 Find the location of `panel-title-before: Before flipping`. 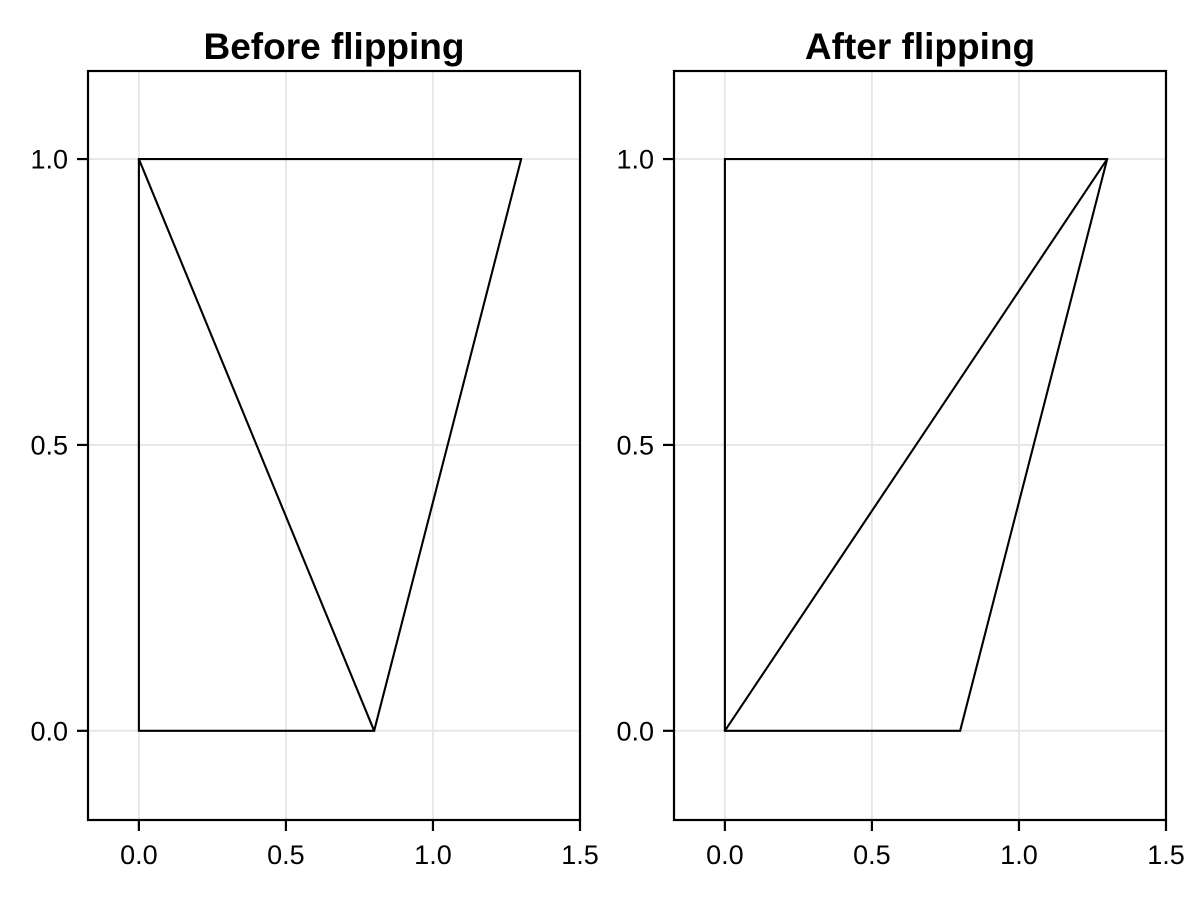

panel-title-before: Before flipping is located at coordinates (334, 46).